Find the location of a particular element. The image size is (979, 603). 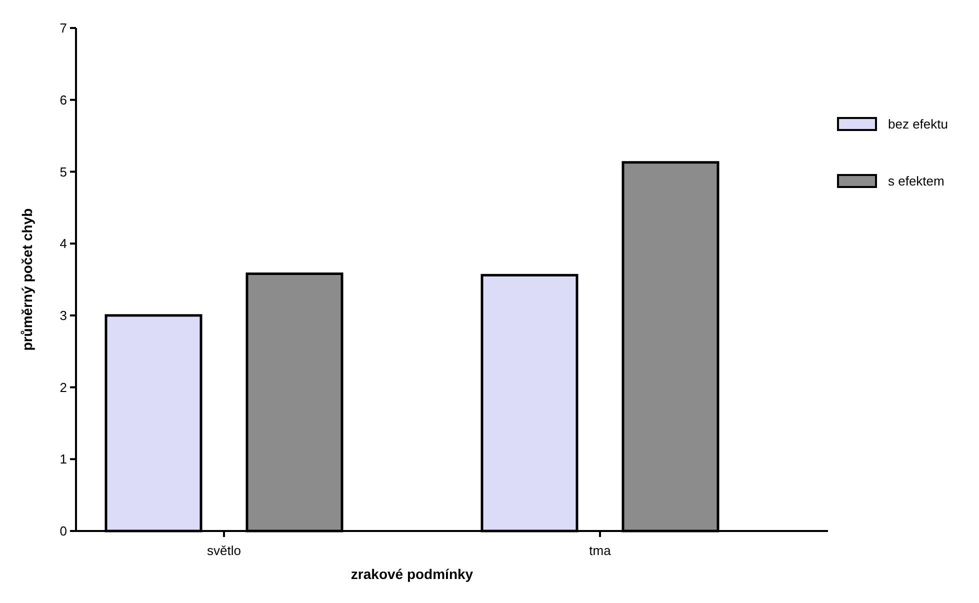

y-tick-label: 2 is located at coordinates (63, 387).